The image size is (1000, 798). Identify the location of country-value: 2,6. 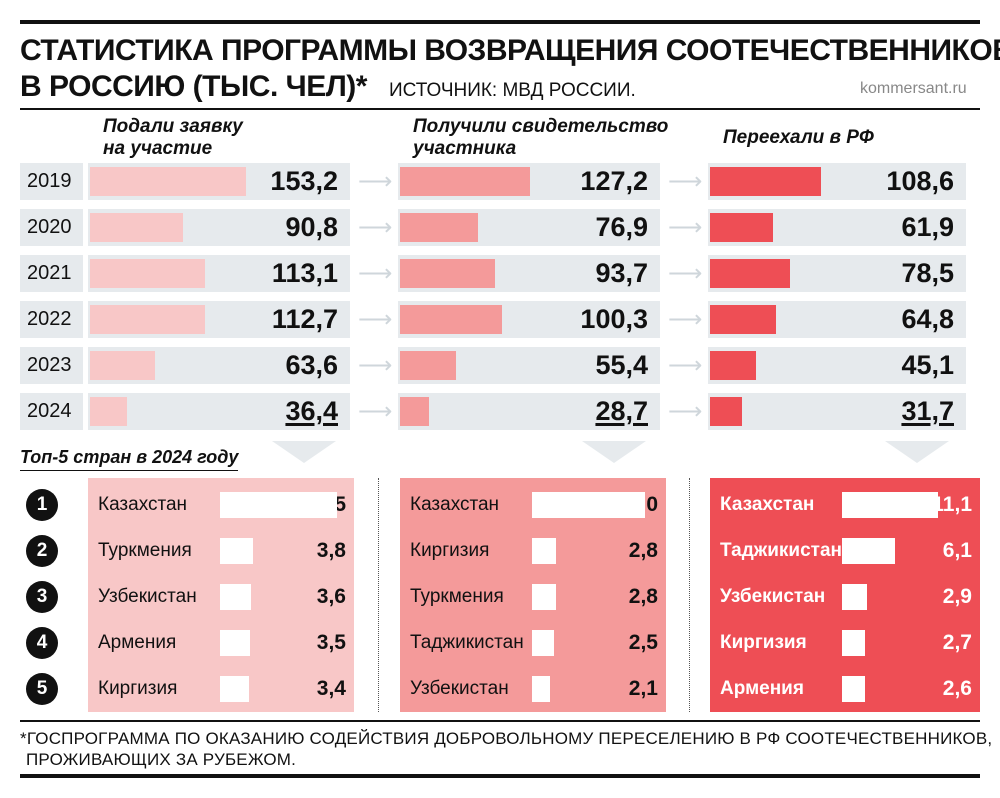
(957, 688).